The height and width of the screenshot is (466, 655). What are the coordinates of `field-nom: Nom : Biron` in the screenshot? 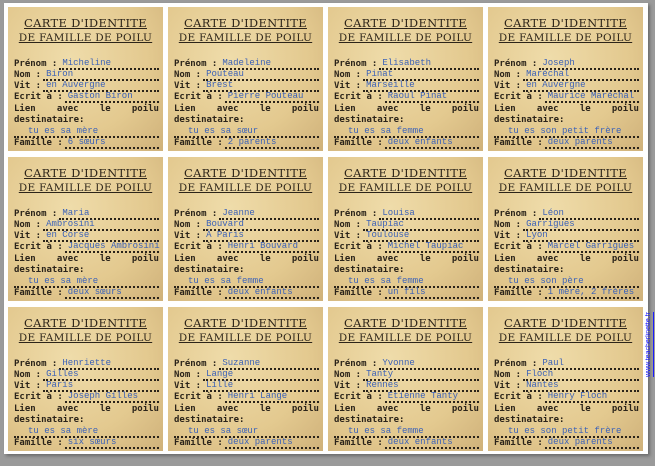 It's located at (86, 75).